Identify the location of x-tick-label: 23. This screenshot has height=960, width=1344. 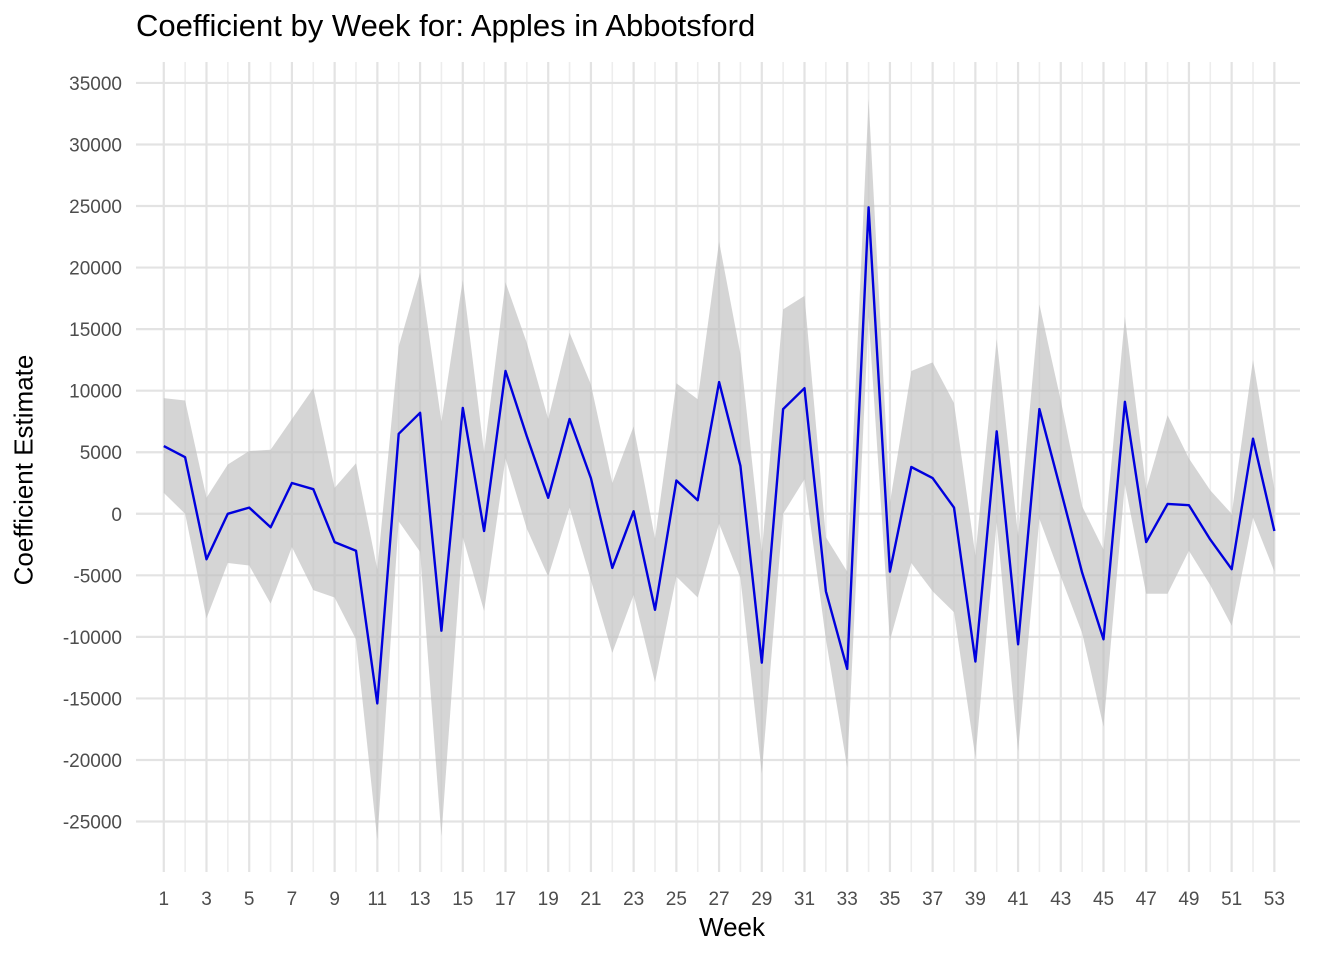
(633, 899).